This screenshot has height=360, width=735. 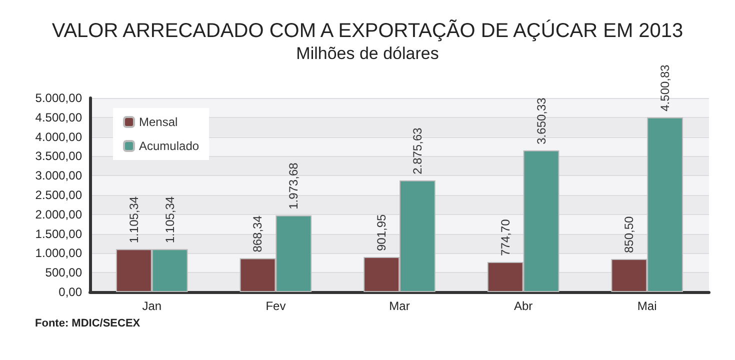 What do you see at coordinates (88, 324) in the screenshot?
I see `source-note: Fonte: MDIC/SECEX` at bounding box center [88, 324].